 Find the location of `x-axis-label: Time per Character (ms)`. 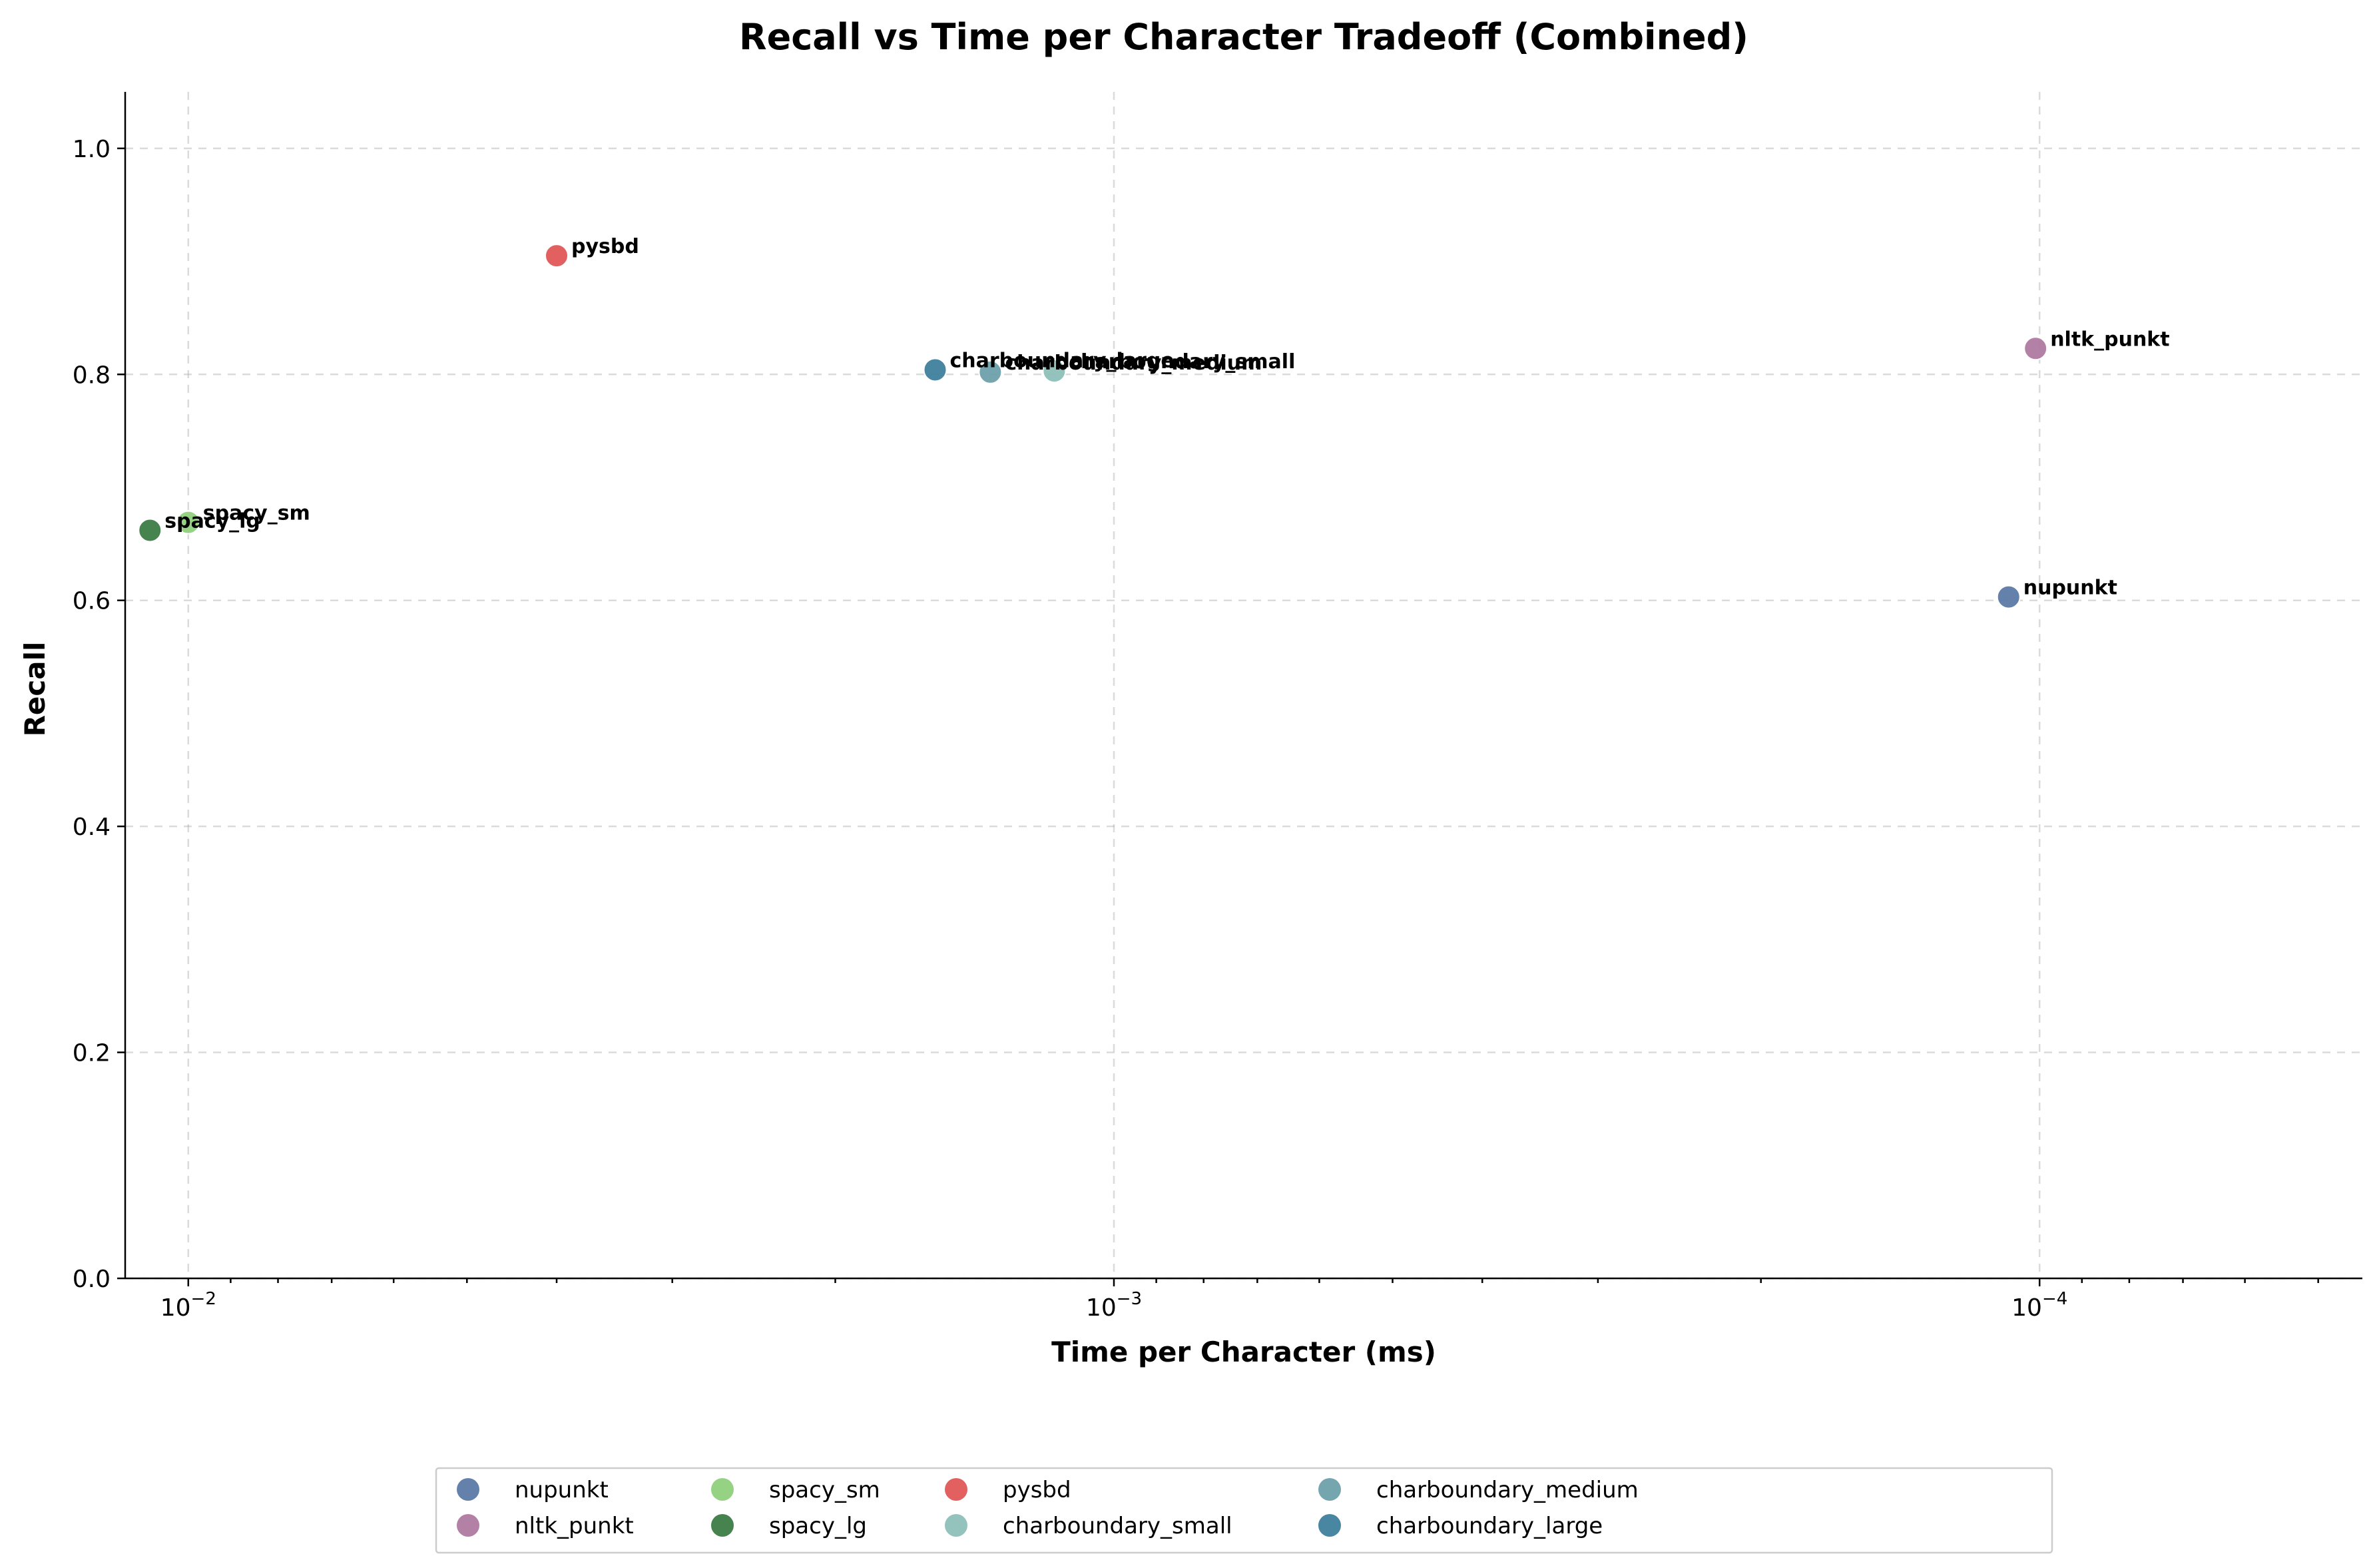

x-axis-label: Time per Character (ms) is located at coordinates (1243, 1352).